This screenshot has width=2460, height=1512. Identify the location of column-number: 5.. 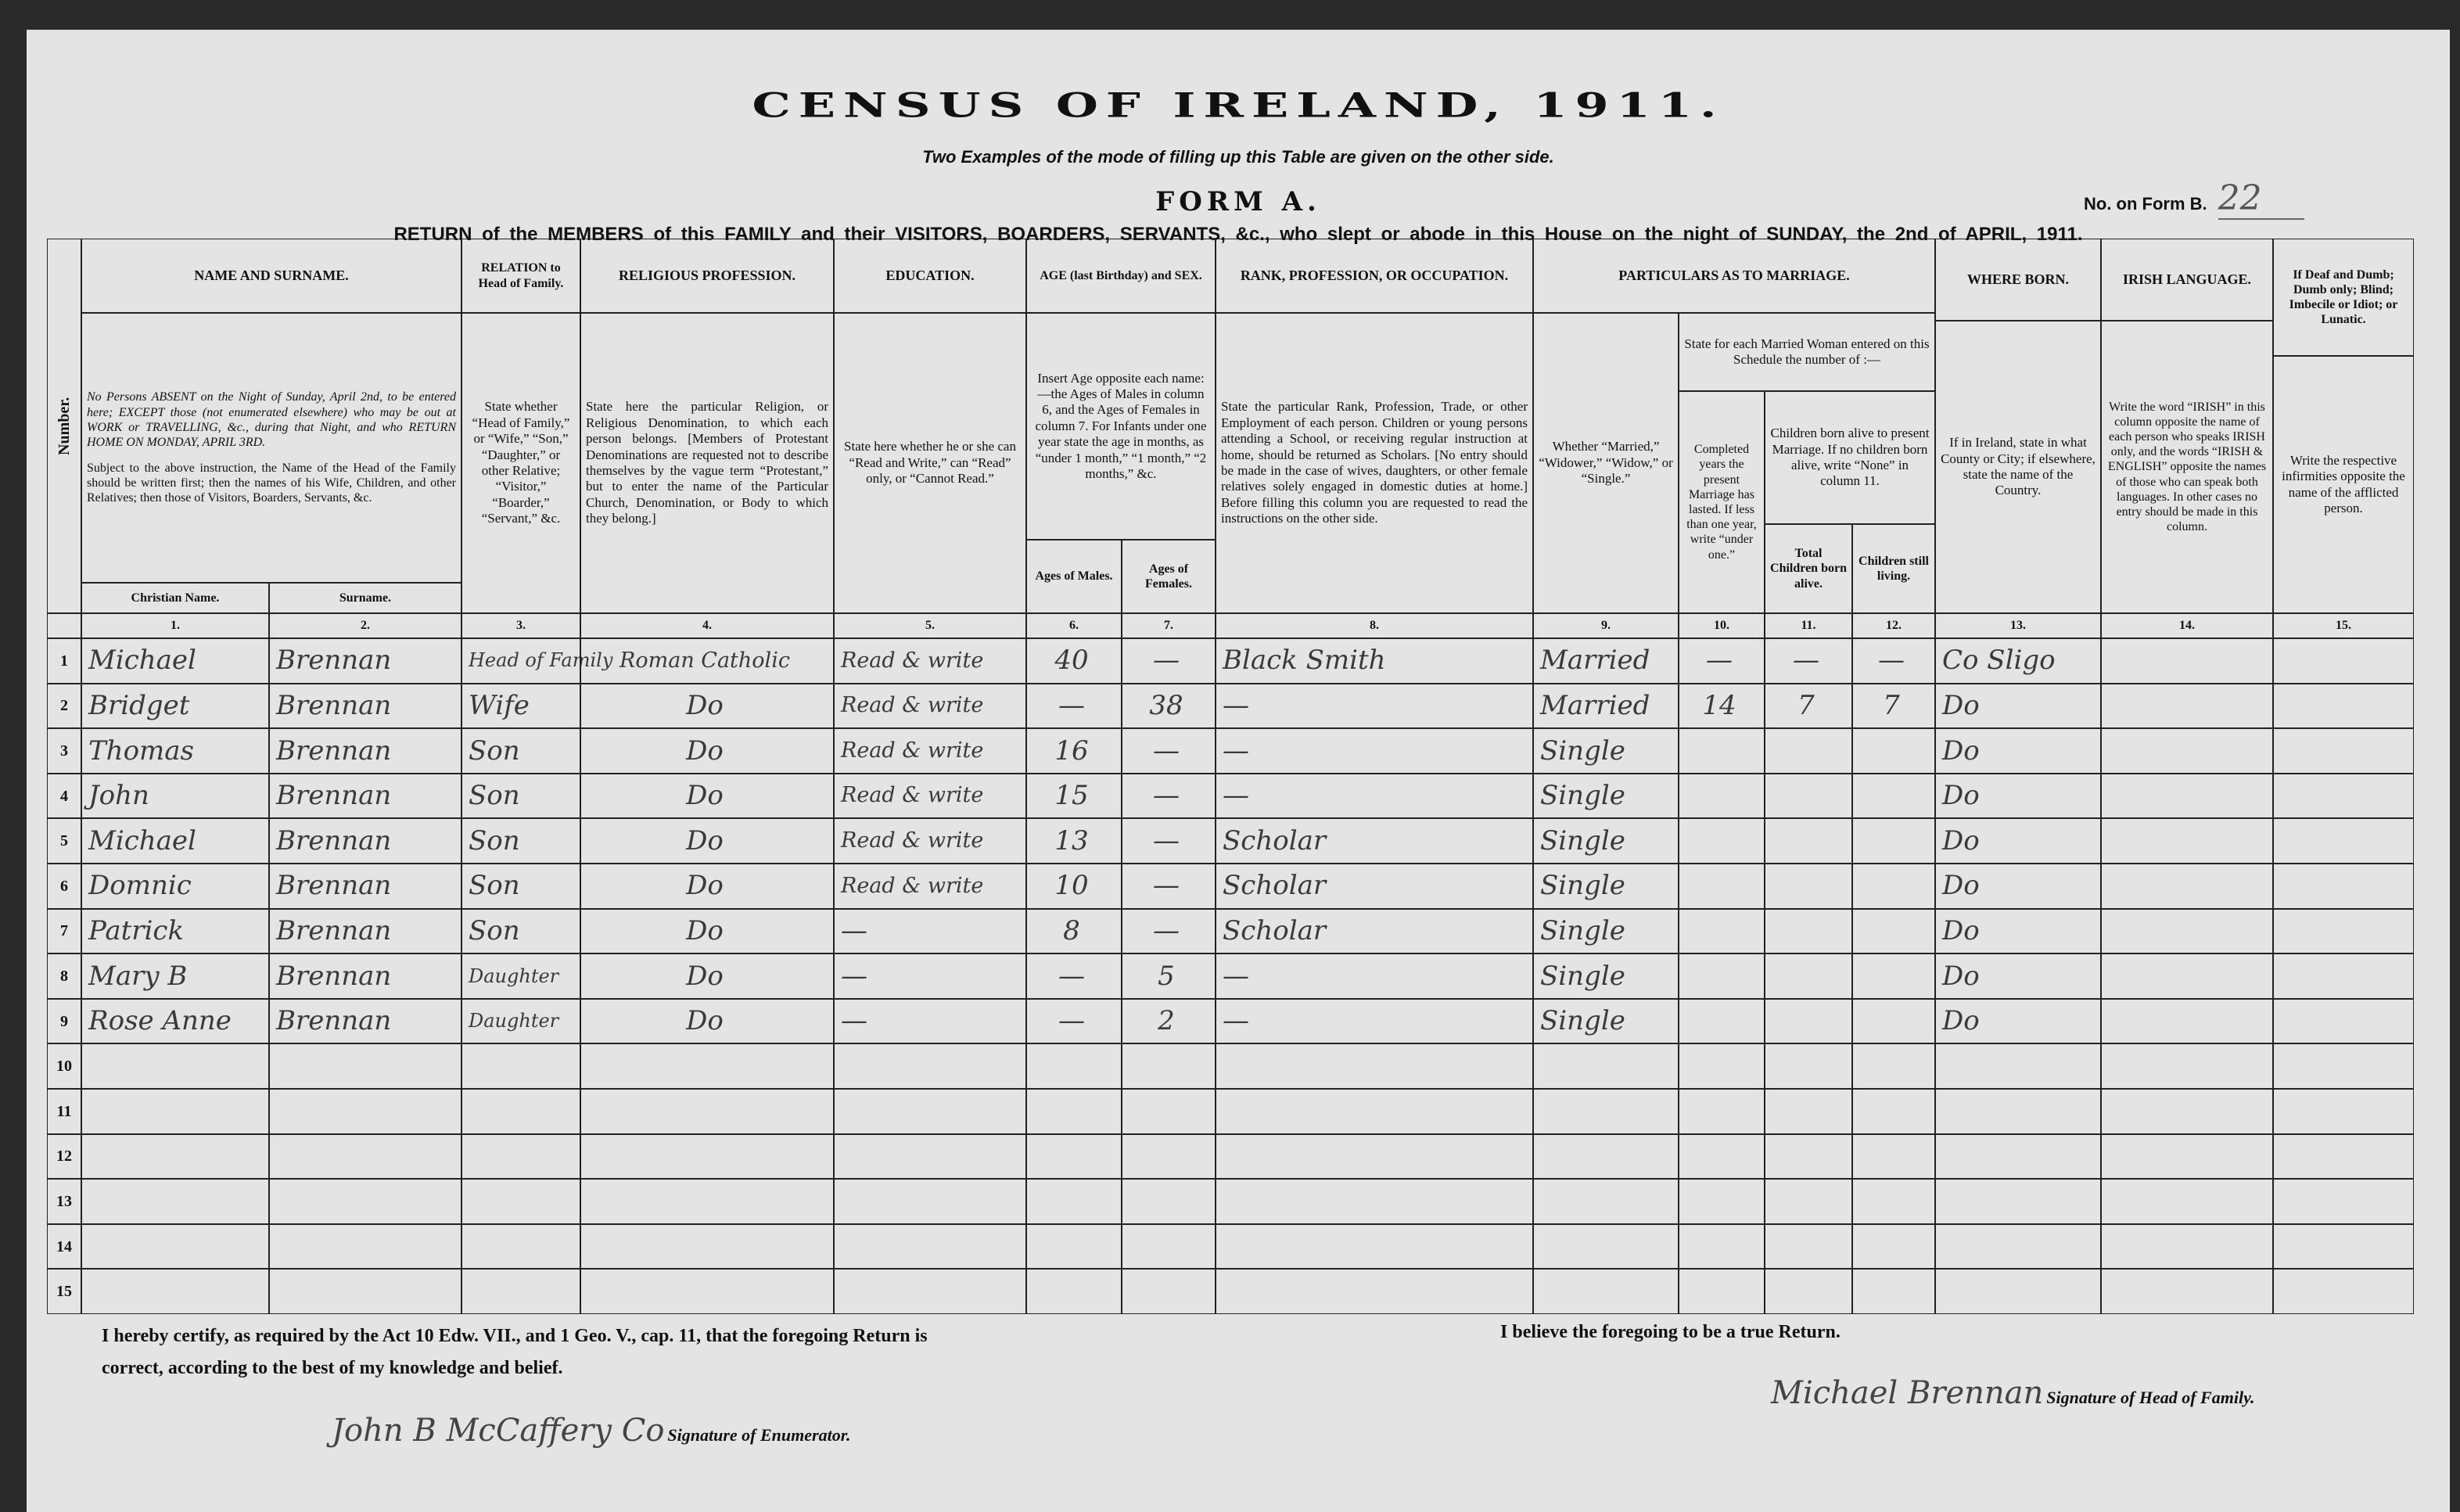
(930, 625).